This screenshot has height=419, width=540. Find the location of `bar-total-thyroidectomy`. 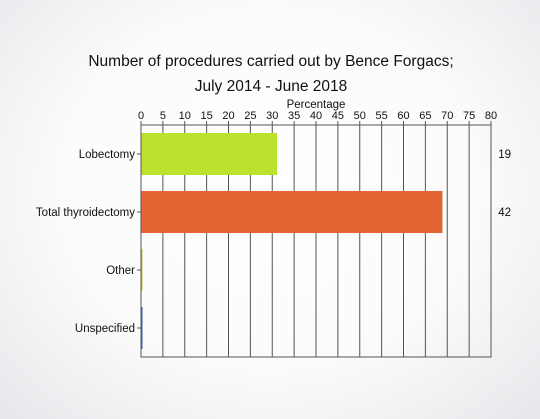

bar-total-thyroidectomy is located at coordinates (292, 212).